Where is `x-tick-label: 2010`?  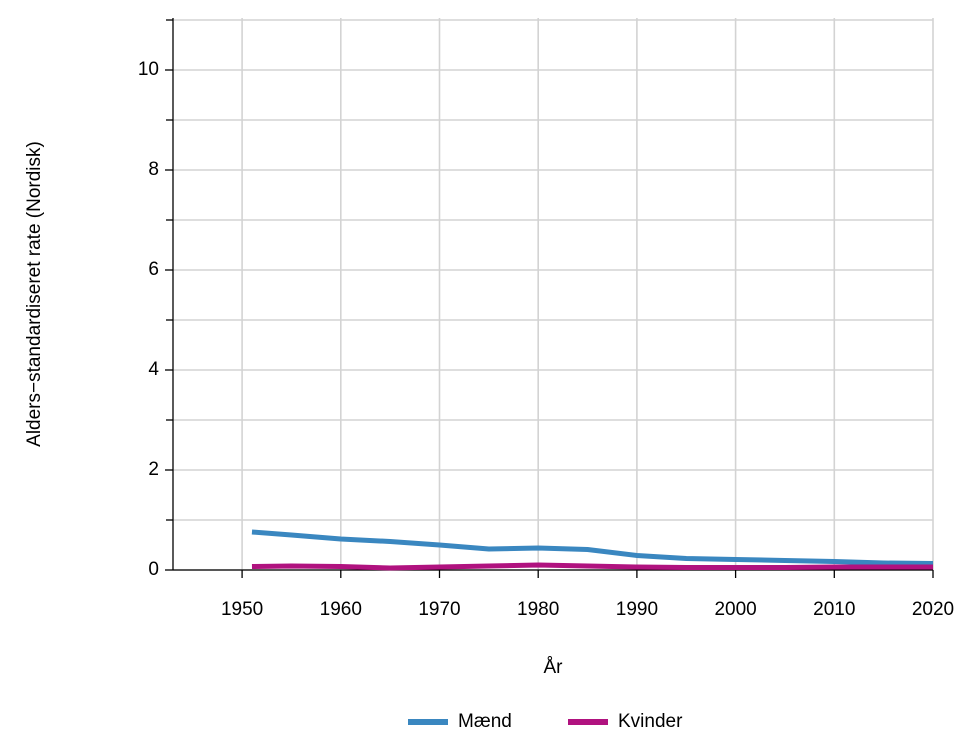 x-tick-label: 2010 is located at coordinates (834, 609).